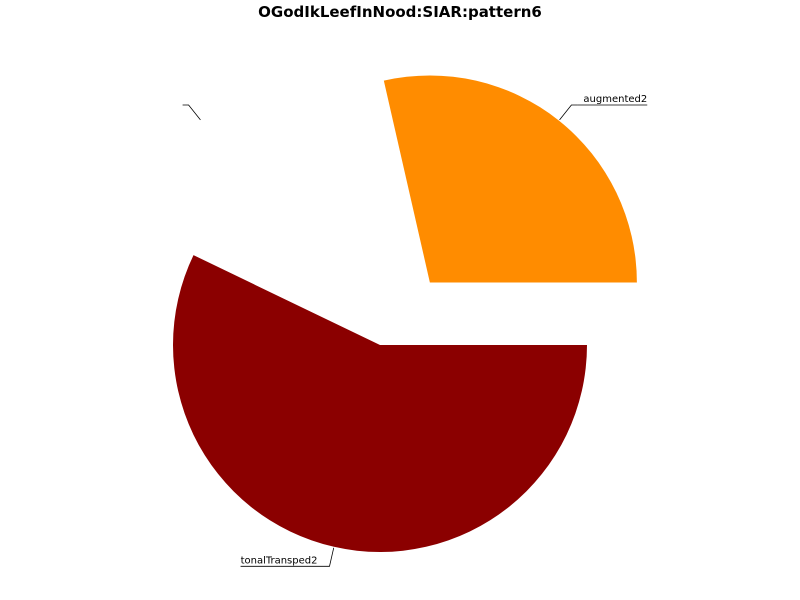 Image resolution: width=800 pixels, height=600 pixels. I want to click on leader-line-blank, so click(191, 112).